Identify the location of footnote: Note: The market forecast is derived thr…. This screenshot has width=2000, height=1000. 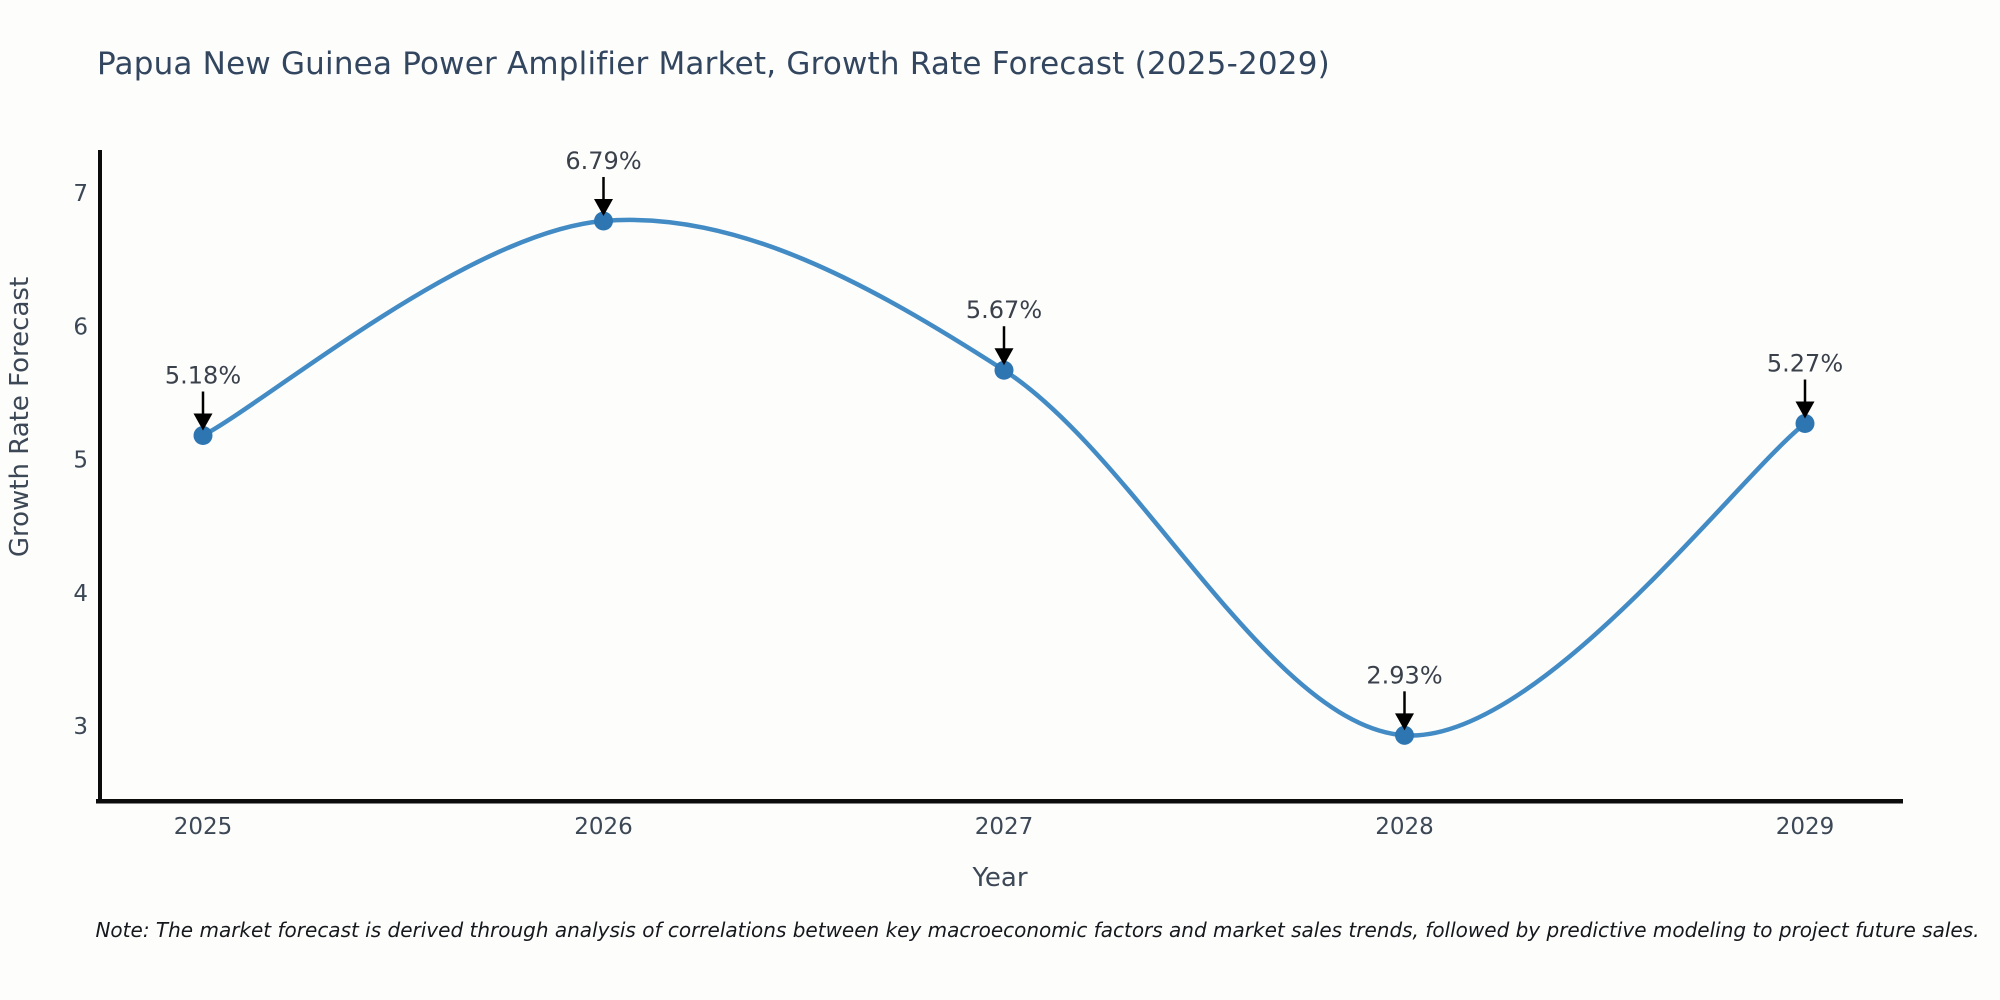
(1037, 930).